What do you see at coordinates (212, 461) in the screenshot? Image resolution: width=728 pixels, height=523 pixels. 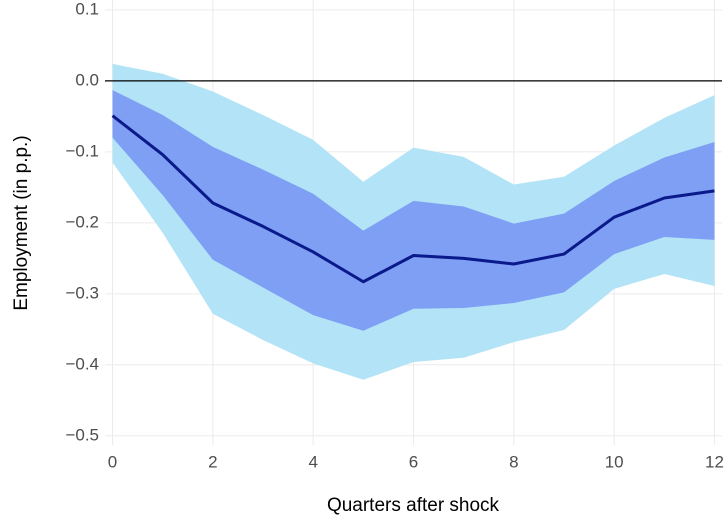 I see `x-tick-label: 2` at bounding box center [212, 461].